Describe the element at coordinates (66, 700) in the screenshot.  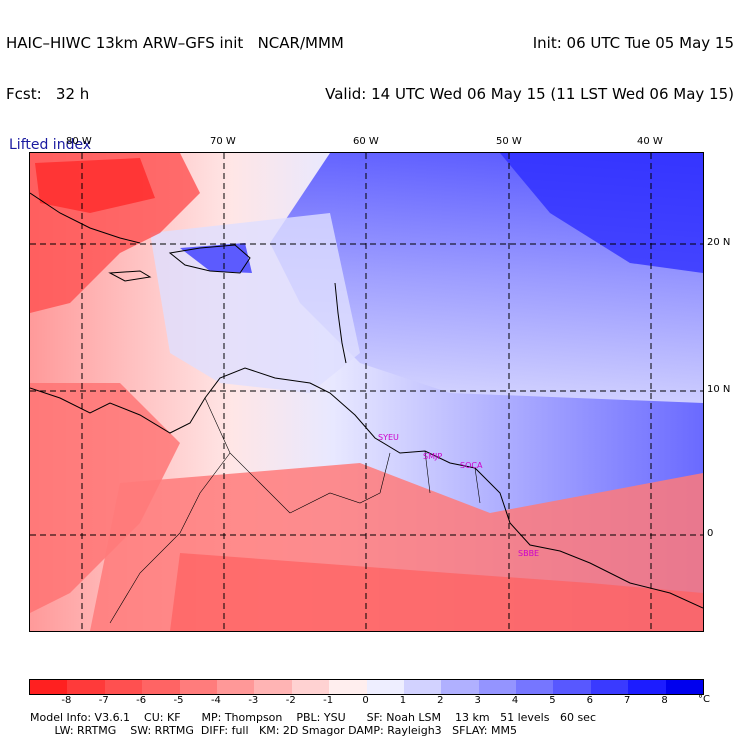
I see `colorbar-tick-label: -8` at that location.